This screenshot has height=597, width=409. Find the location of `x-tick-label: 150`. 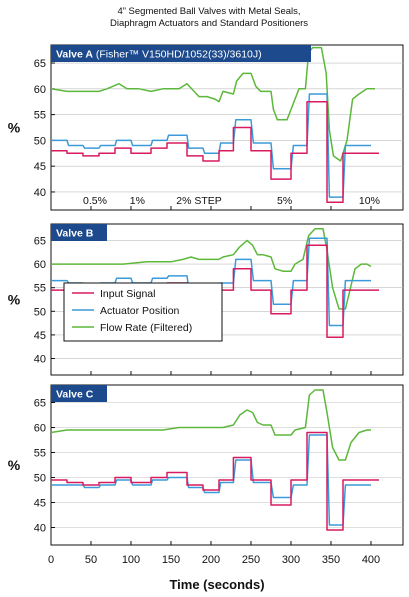

x-tick-label: 150 is located at coordinates (171, 560).